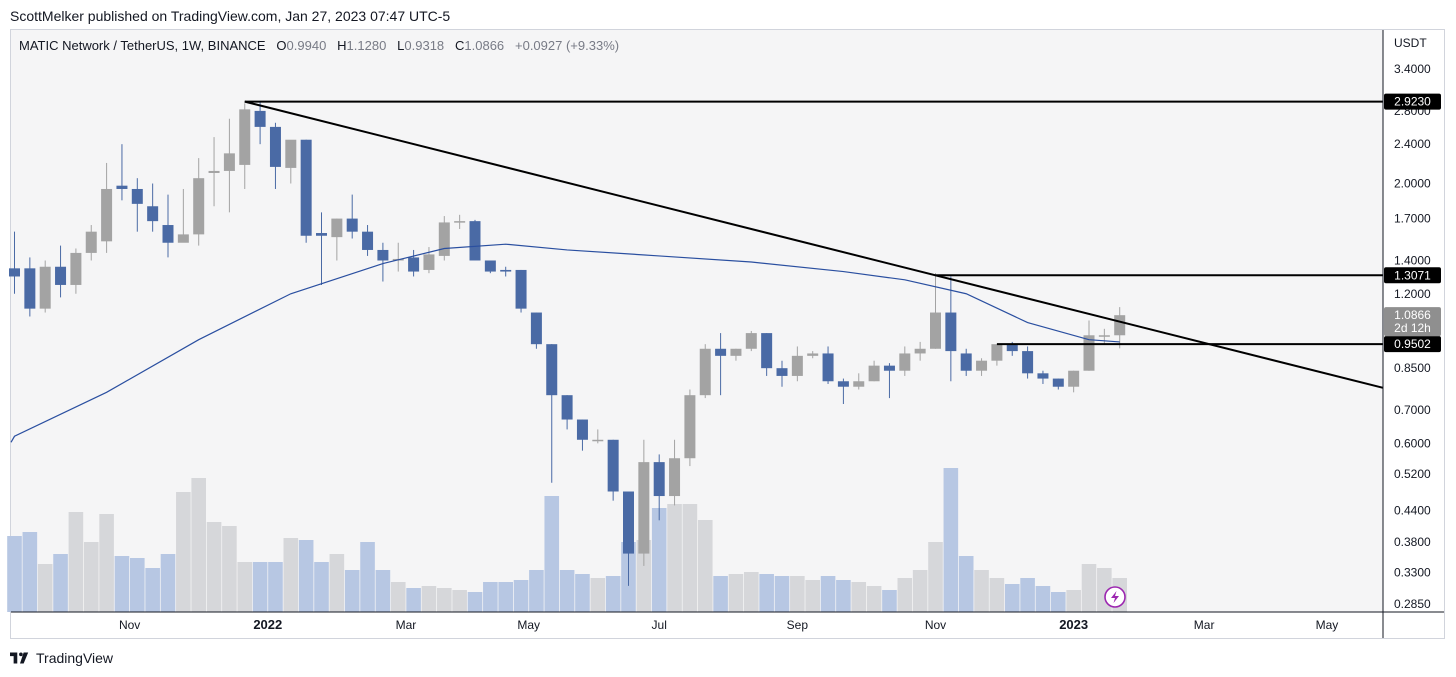 Image resolution: width=1456 pixels, height=677 pixels. I want to click on price-tick-label: 0.4400, so click(1412, 510).